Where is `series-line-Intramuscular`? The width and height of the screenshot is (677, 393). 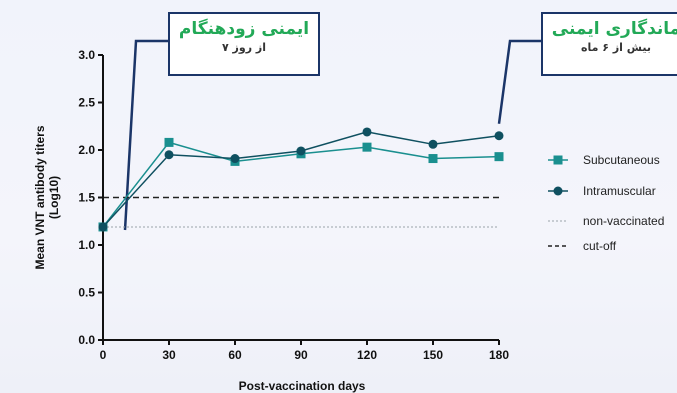
series-line-Intramuscular is located at coordinates (301, 179).